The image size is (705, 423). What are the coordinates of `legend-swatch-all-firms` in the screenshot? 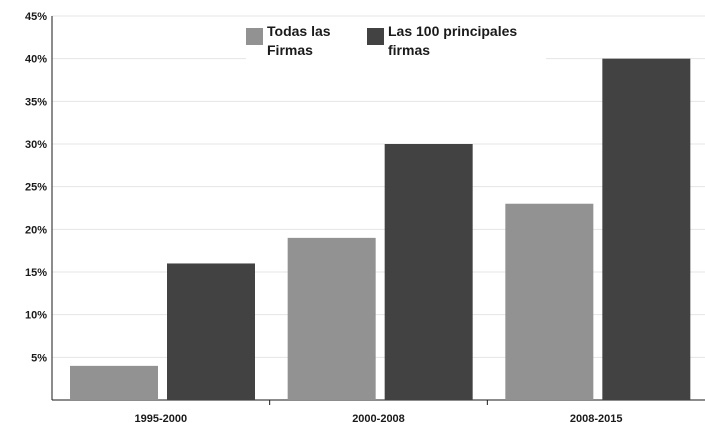 It's located at (254, 36).